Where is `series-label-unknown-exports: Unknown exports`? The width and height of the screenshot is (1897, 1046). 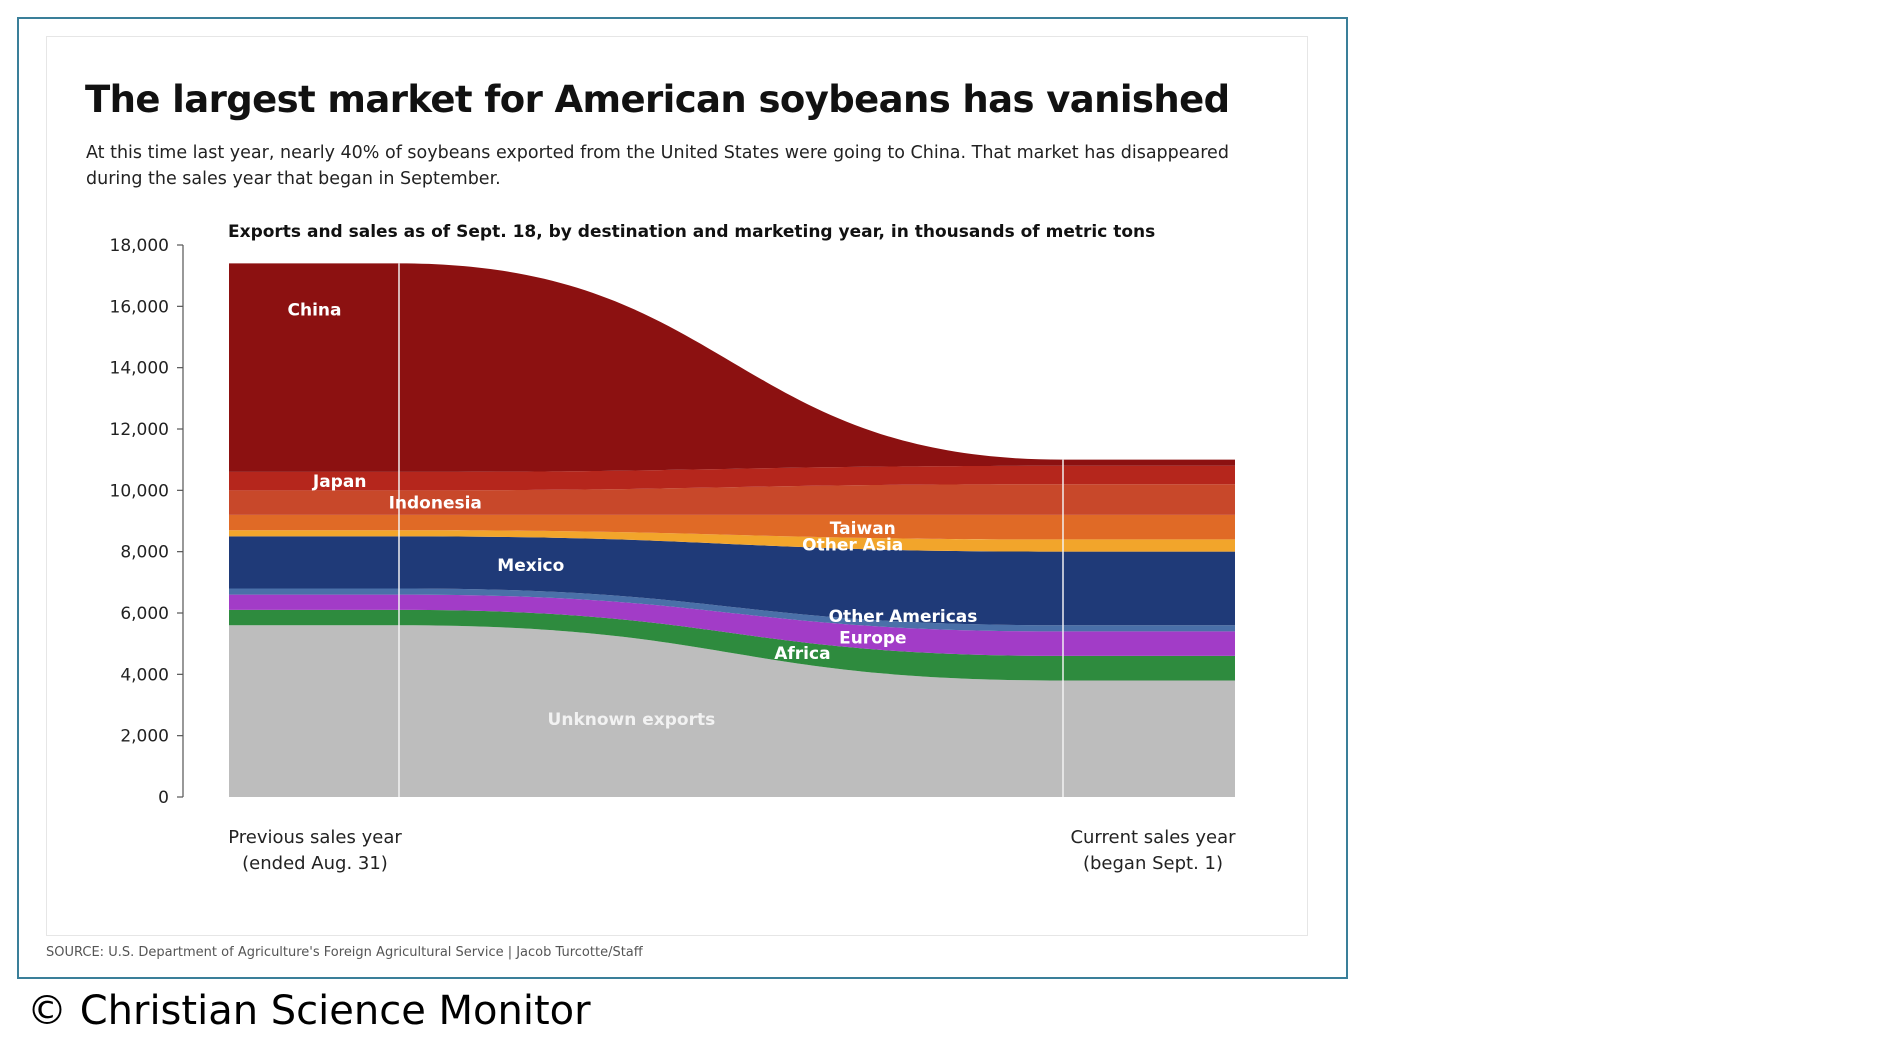 series-label-unknown-exports: Unknown exports is located at coordinates (632, 720).